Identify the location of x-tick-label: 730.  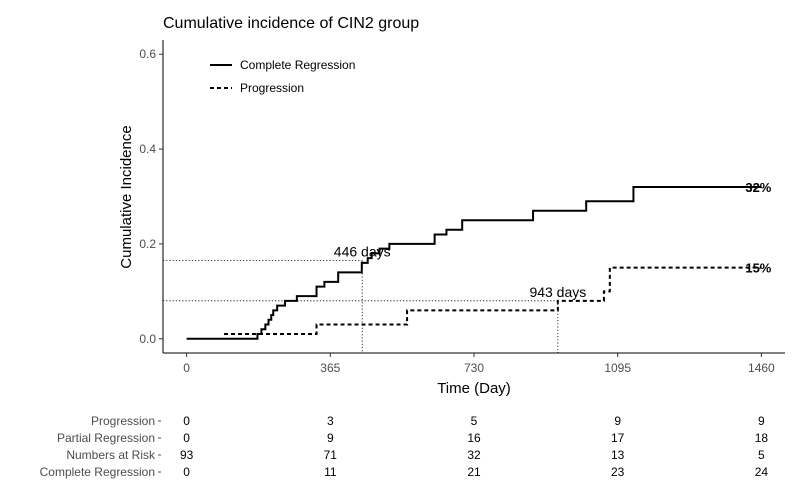
(474, 368).